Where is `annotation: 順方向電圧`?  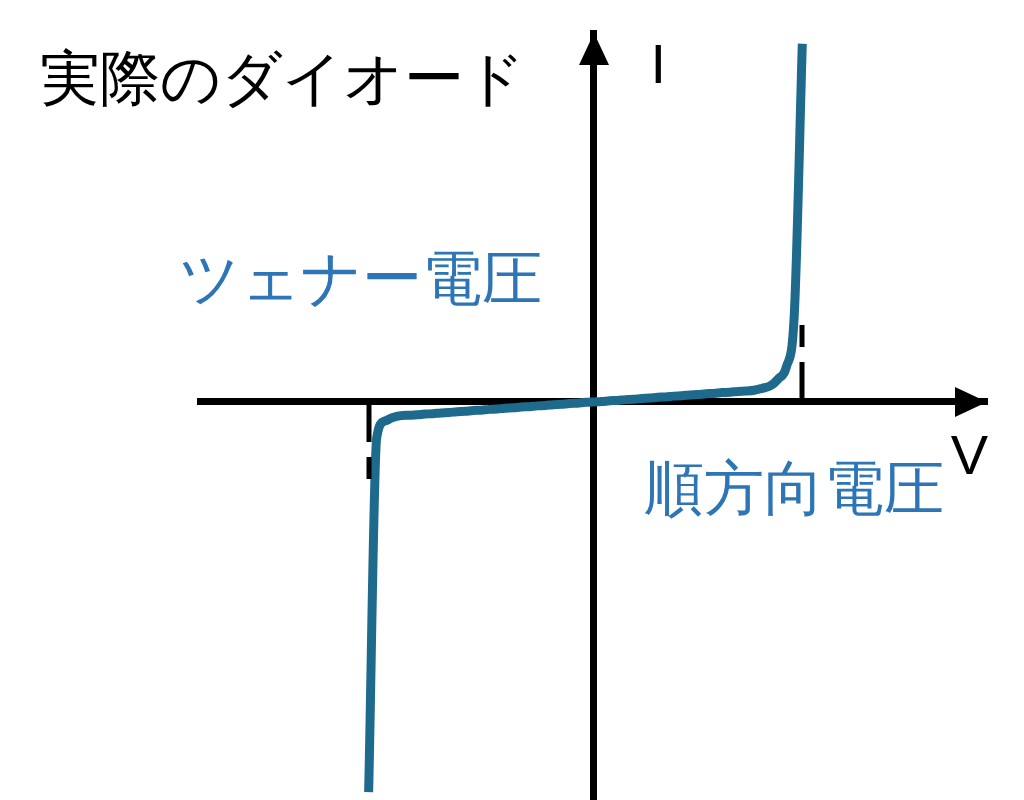
annotation: 順方向電圧 is located at coordinates (794, 488).